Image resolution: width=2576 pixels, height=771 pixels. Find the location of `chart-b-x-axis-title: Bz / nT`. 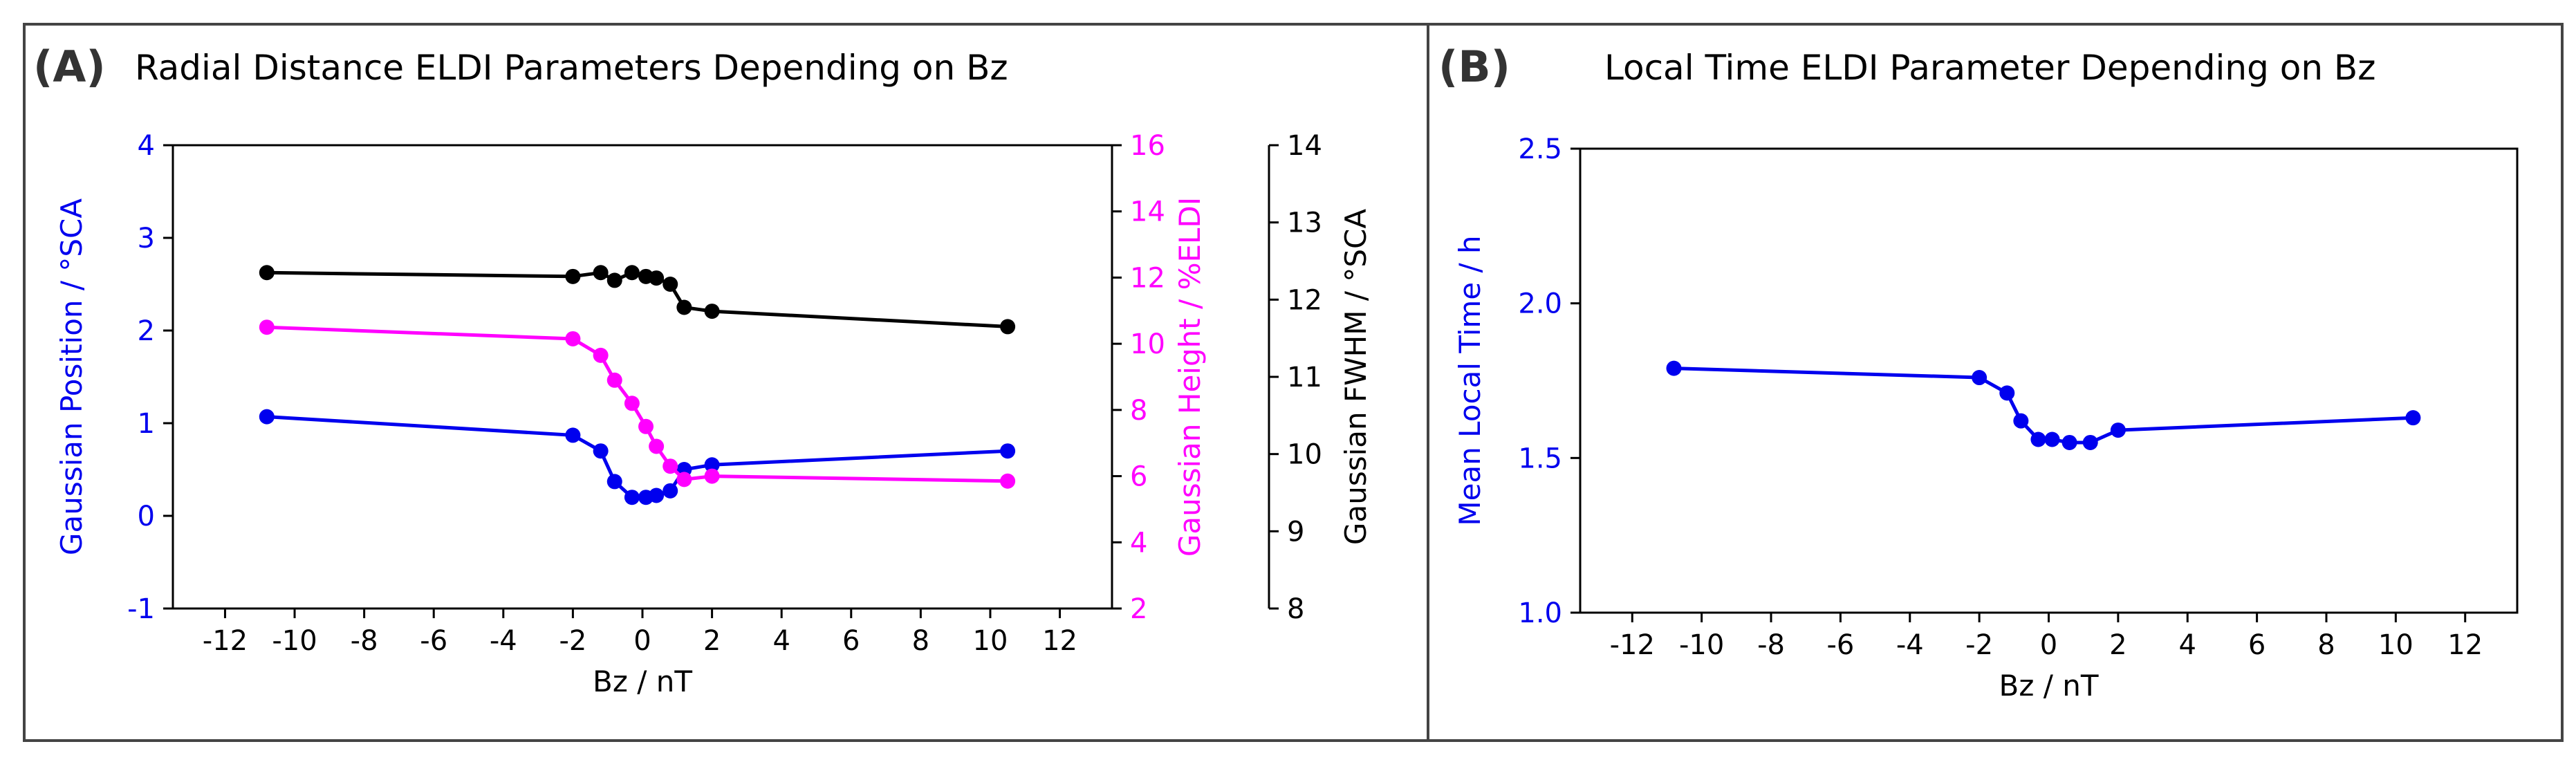

chart-b-x-axis-title: Bz / nT is located at coordinates (2049, 686).